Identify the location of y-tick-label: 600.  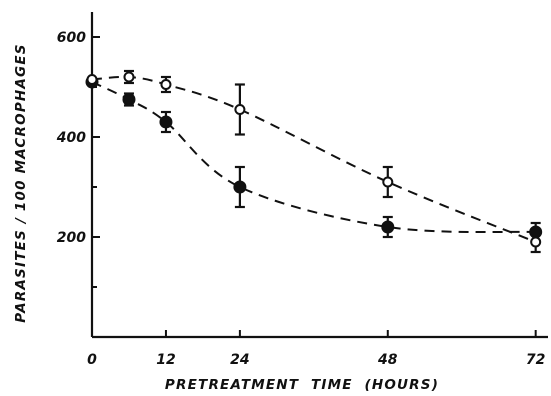
(71, 38).